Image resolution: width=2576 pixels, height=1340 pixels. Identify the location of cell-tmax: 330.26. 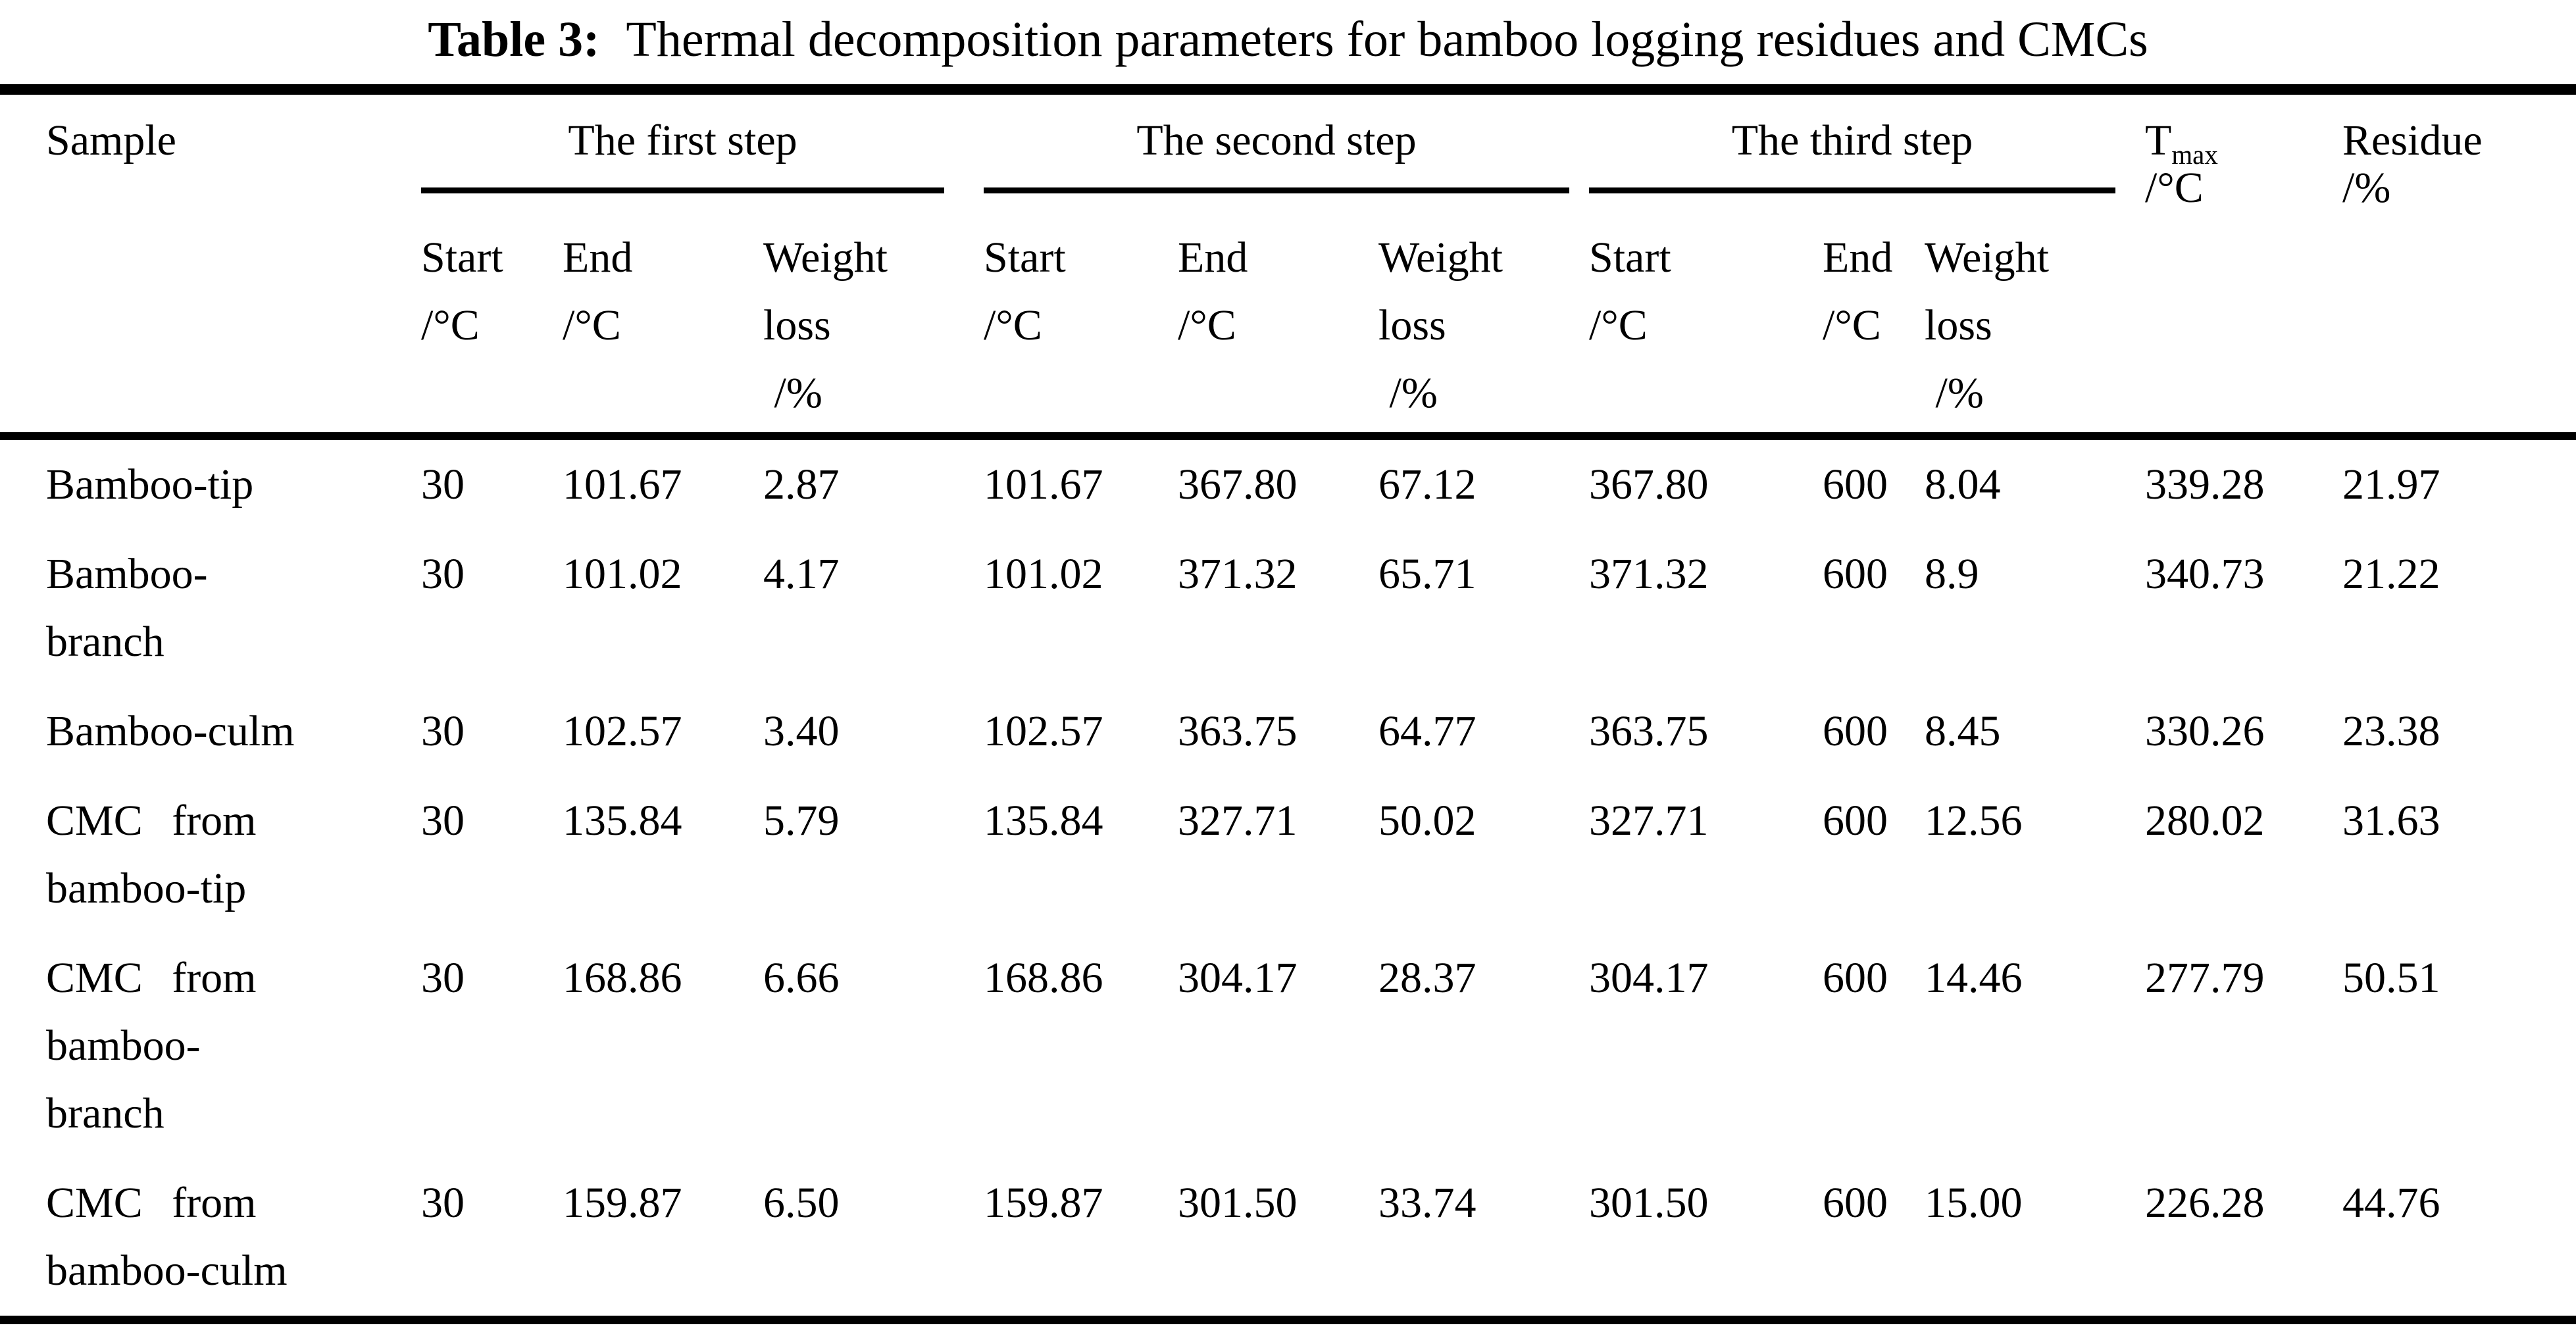
(2205, 731).